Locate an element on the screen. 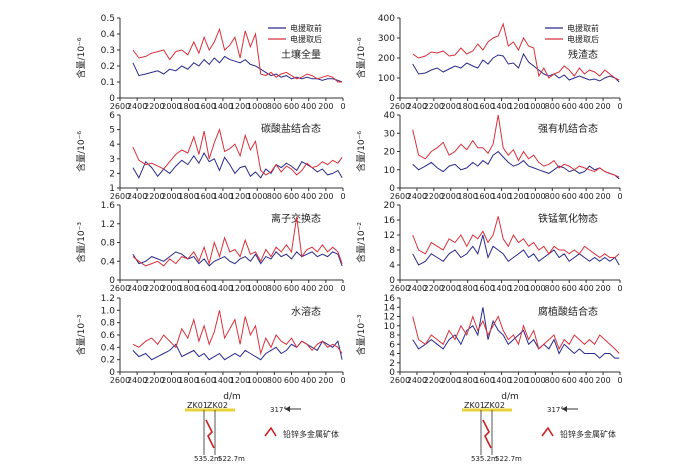 The width and height of the screenshot is (700, 473). panel-8-x-tick-label: 200 is located at coordinates (602, 380).